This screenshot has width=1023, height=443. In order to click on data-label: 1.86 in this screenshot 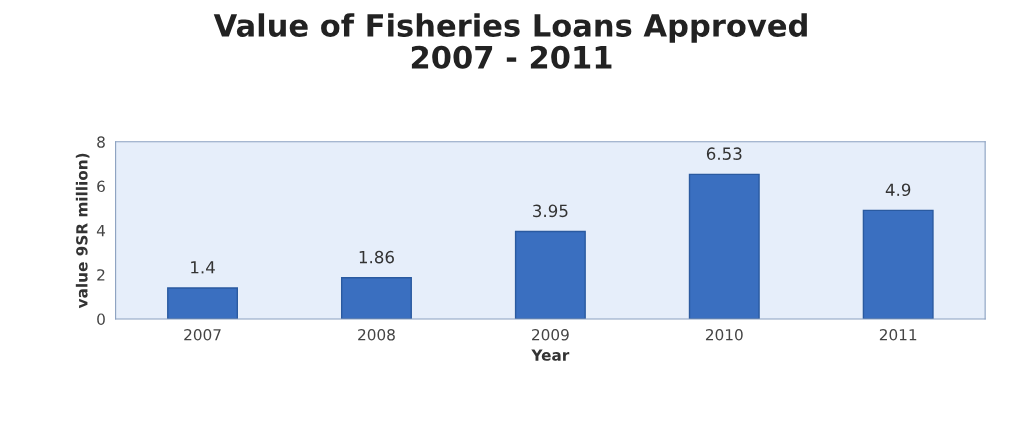, I will do `click(376, 257)`.